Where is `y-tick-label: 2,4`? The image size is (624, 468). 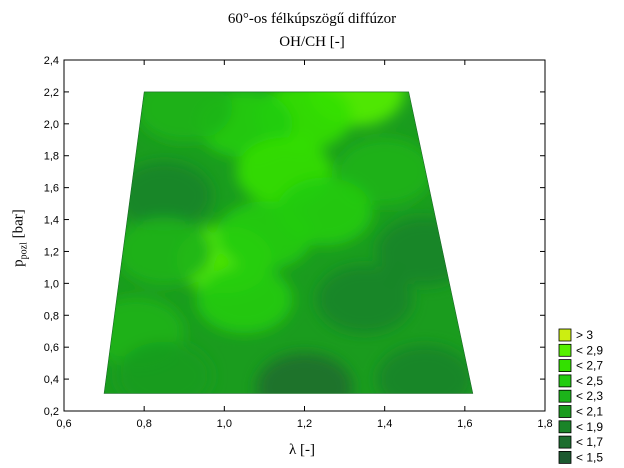
y-tick-label: 2,4 is located at coordinates (51, 61).